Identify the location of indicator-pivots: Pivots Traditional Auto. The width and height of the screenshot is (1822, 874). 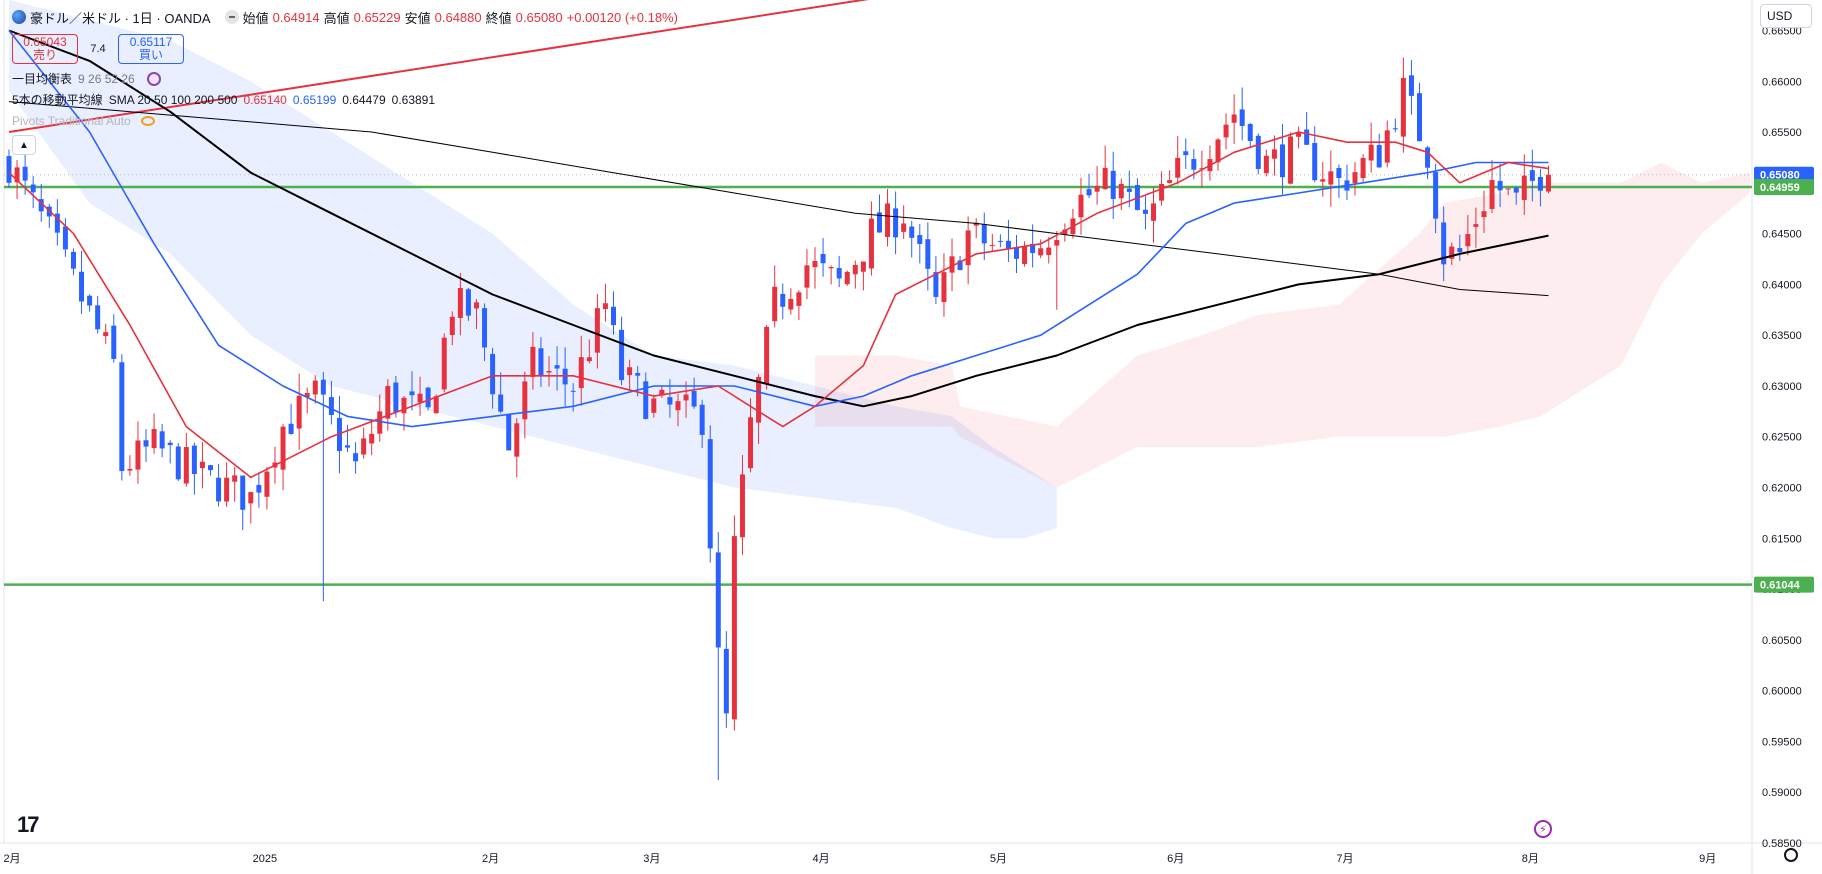
(347, 120).